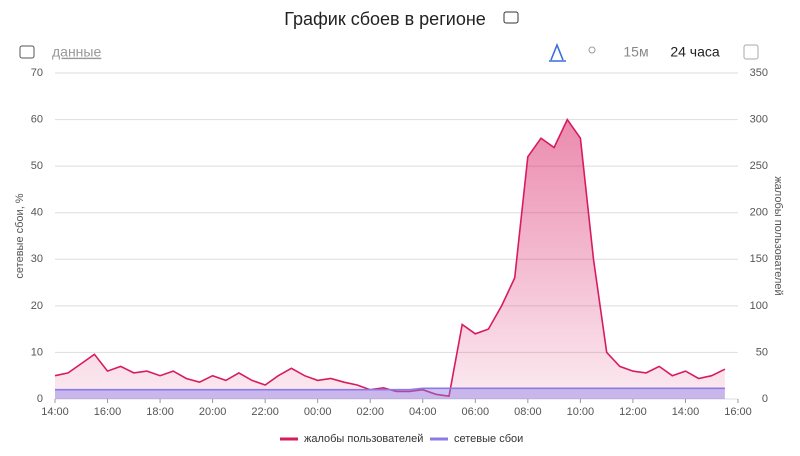 The image size is (800, 456). What do you see at coordinates (635, 52) in the screenshot?
I see `interval-button: 15м` at bounding box center [635, 52].